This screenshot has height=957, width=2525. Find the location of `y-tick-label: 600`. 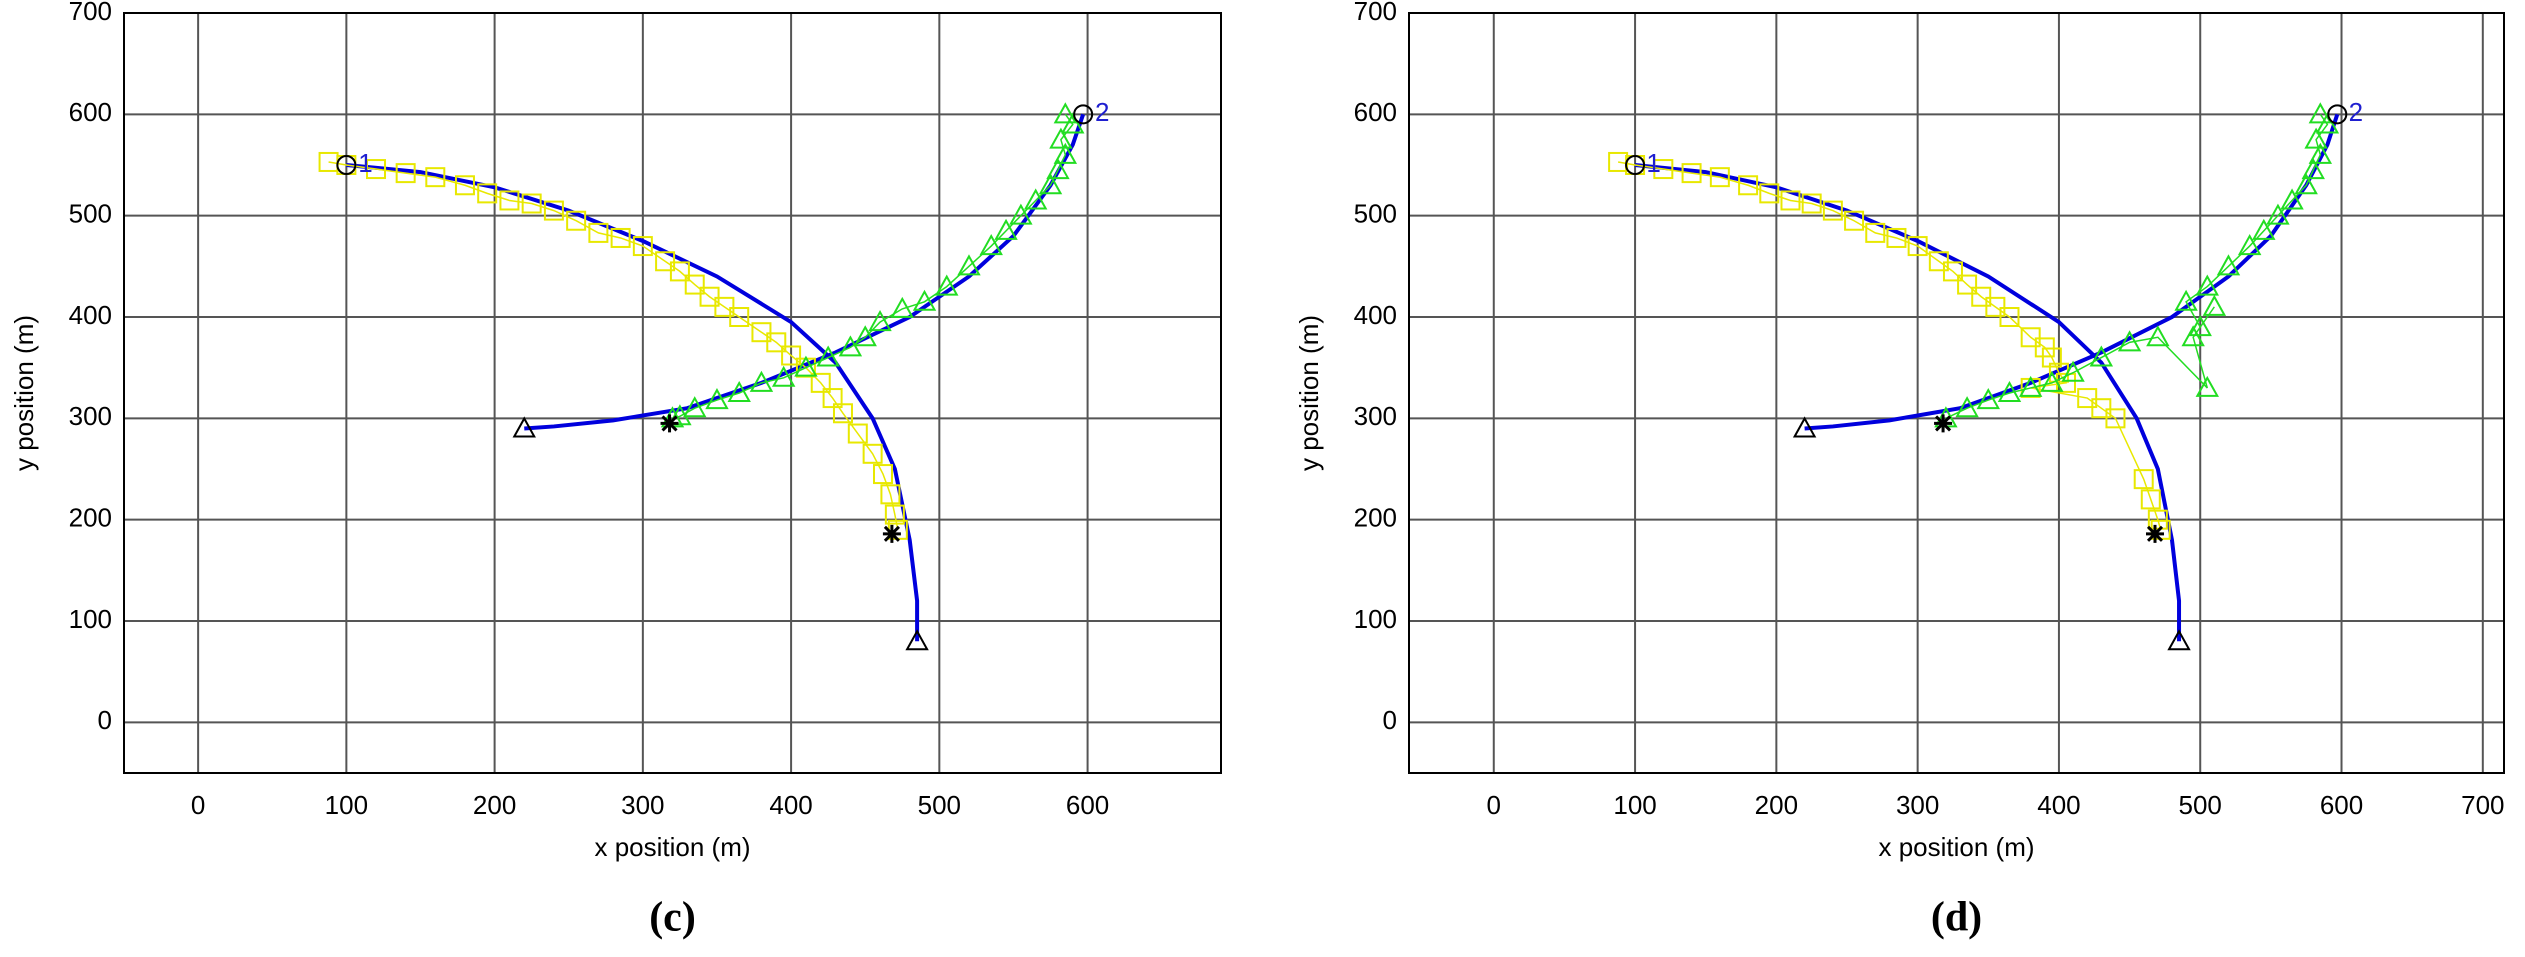

y-tick-label: 600 is located at coordinates (90, 112).